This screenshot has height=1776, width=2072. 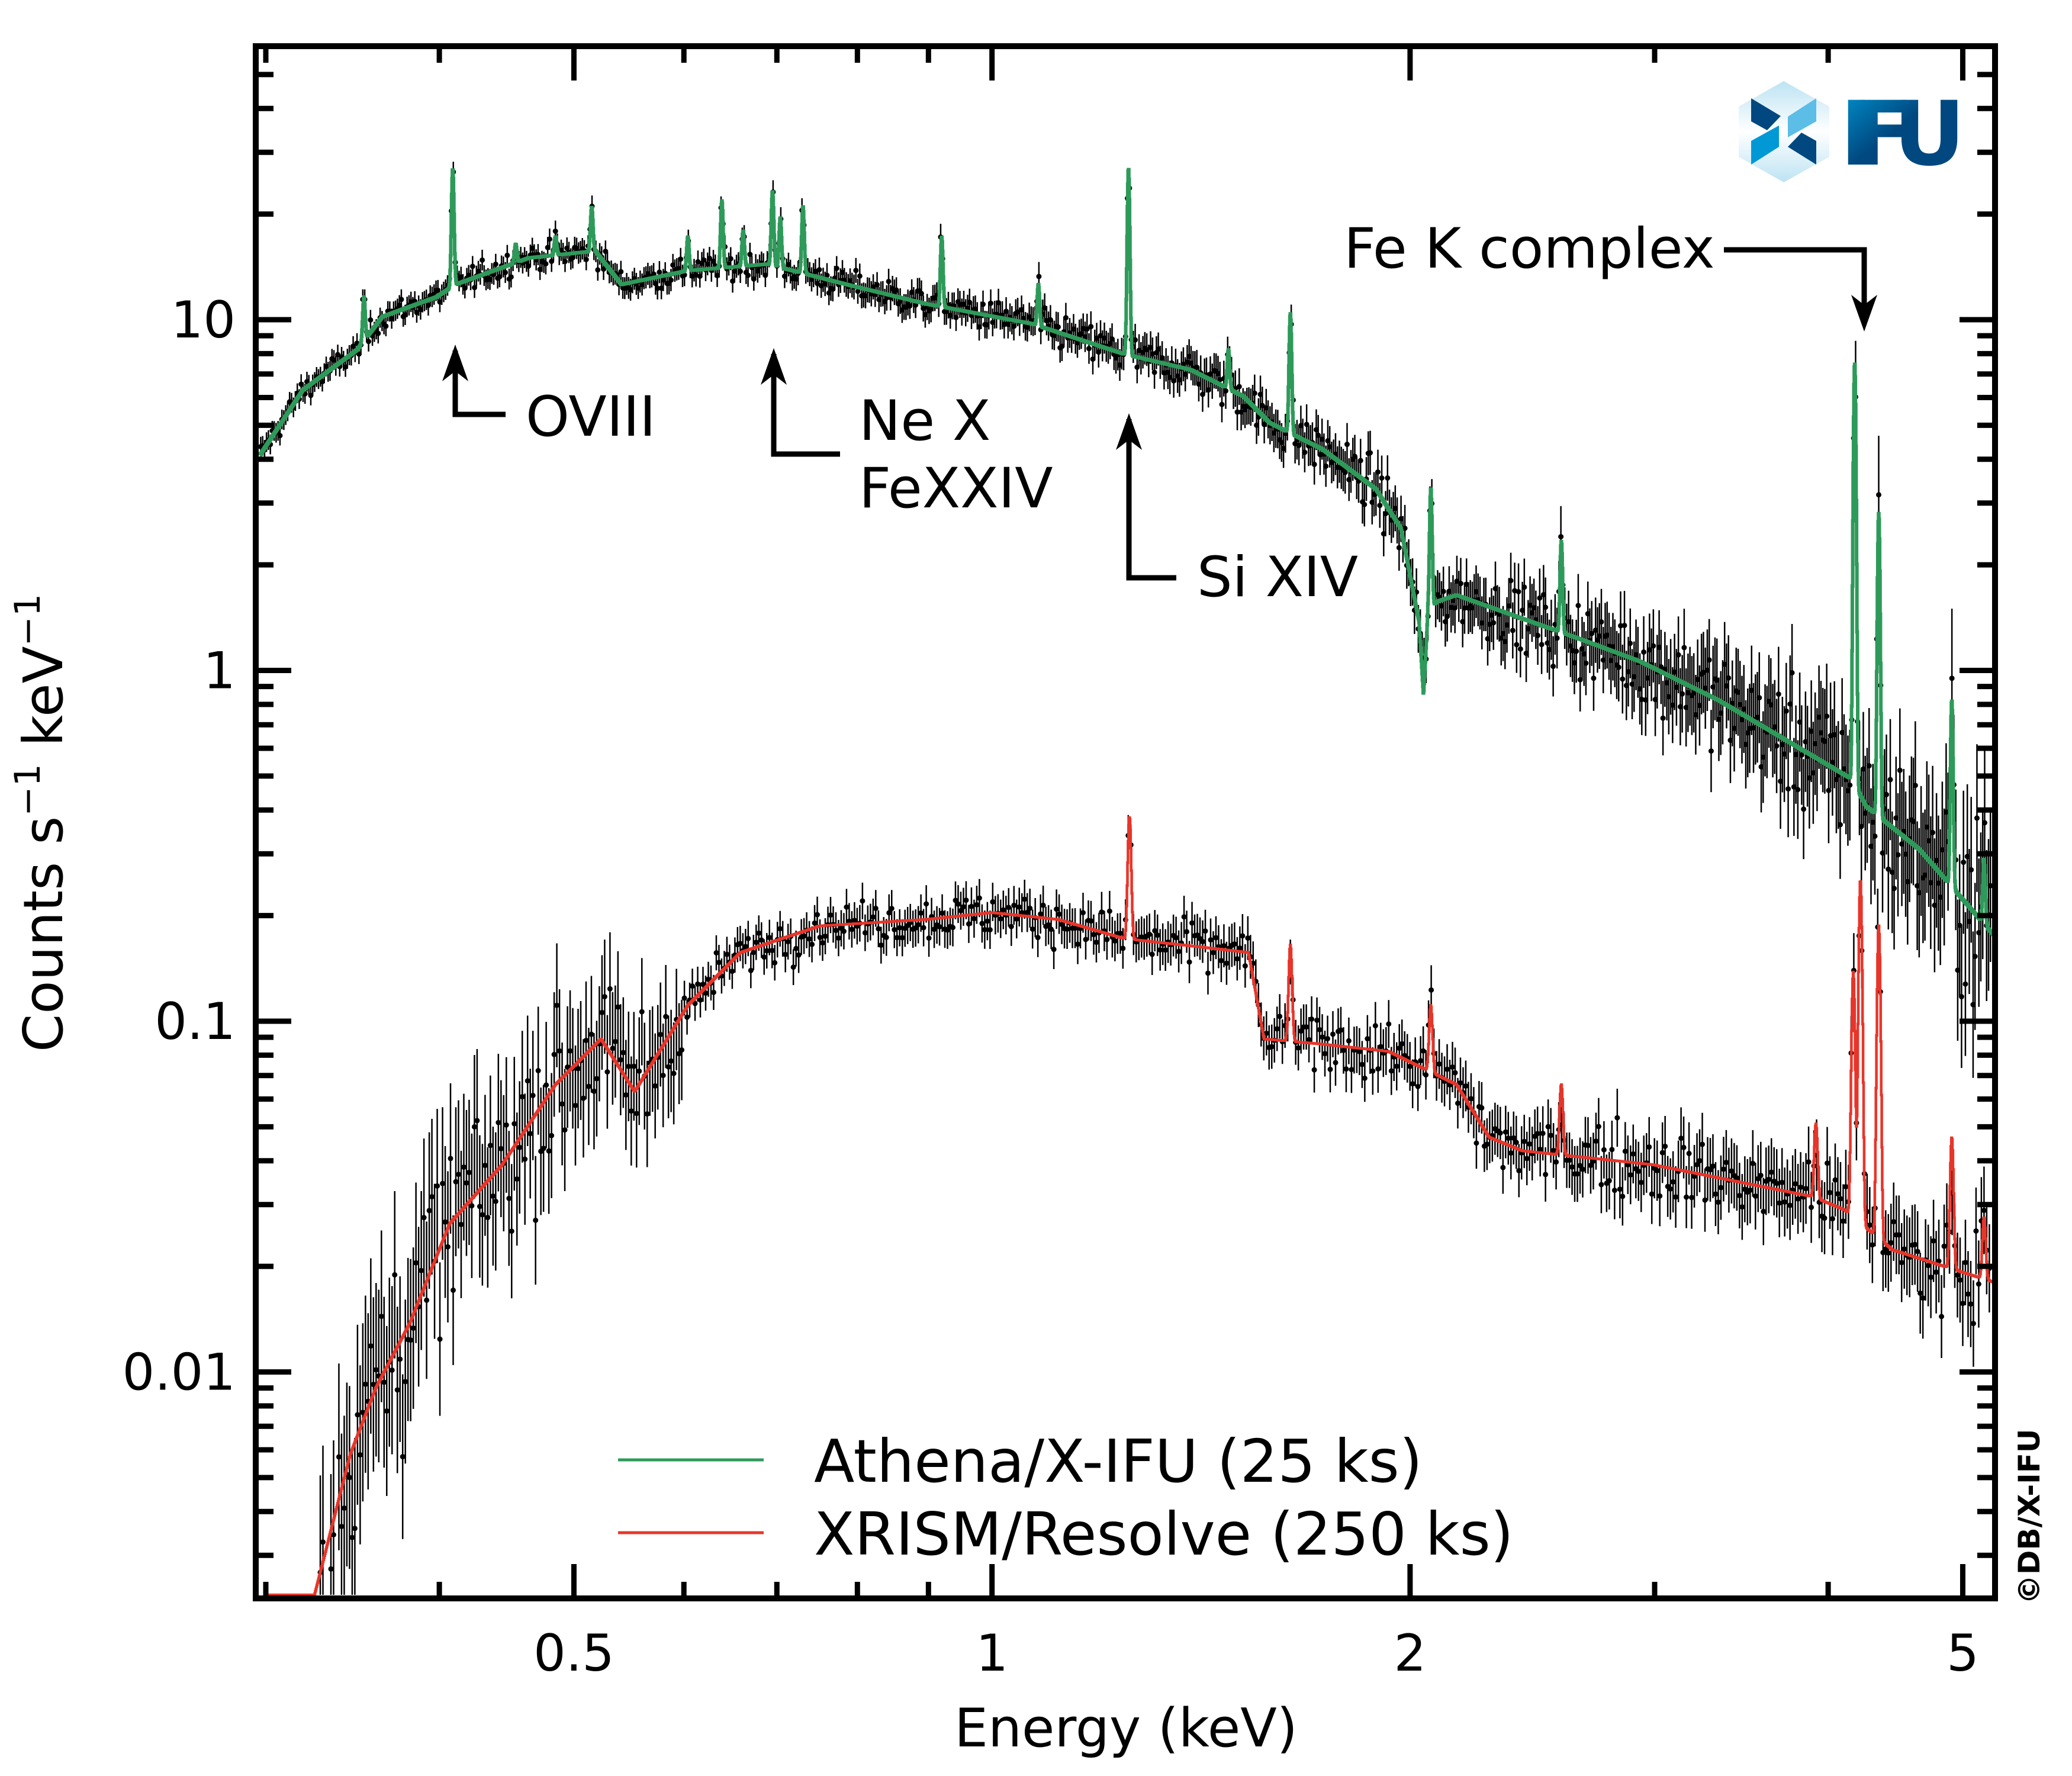 I want to click on oviii-label: OVIII, so click(x=591, y=417).